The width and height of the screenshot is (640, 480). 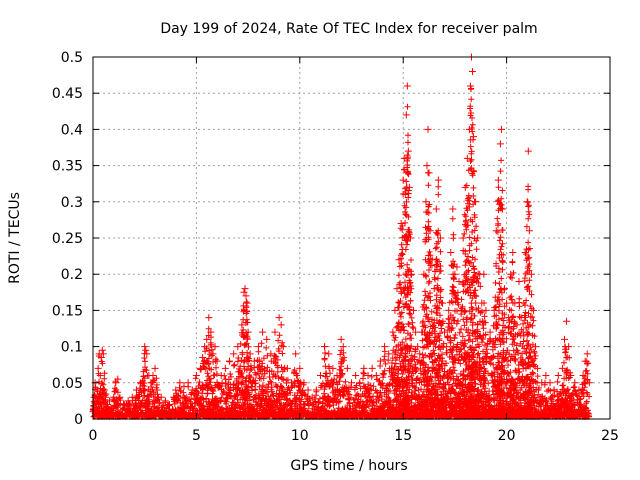 What do you see at coordinates (72, 203) in the screenshot?
I see `y-tick-label: 0.3` at bounding box center [72, 203].